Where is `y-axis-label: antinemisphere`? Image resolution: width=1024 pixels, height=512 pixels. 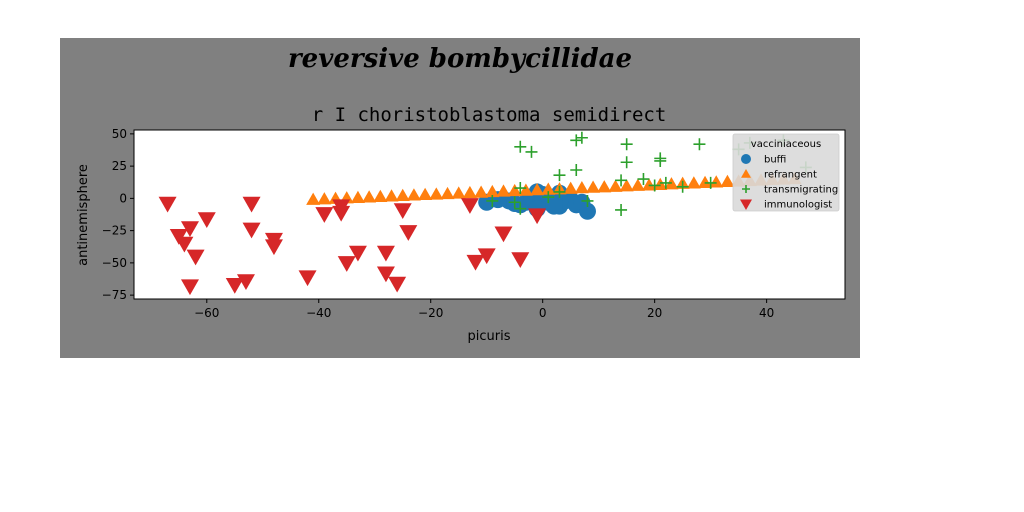 y-axis-label: antinemisphere is located at coordinates (83, 215).